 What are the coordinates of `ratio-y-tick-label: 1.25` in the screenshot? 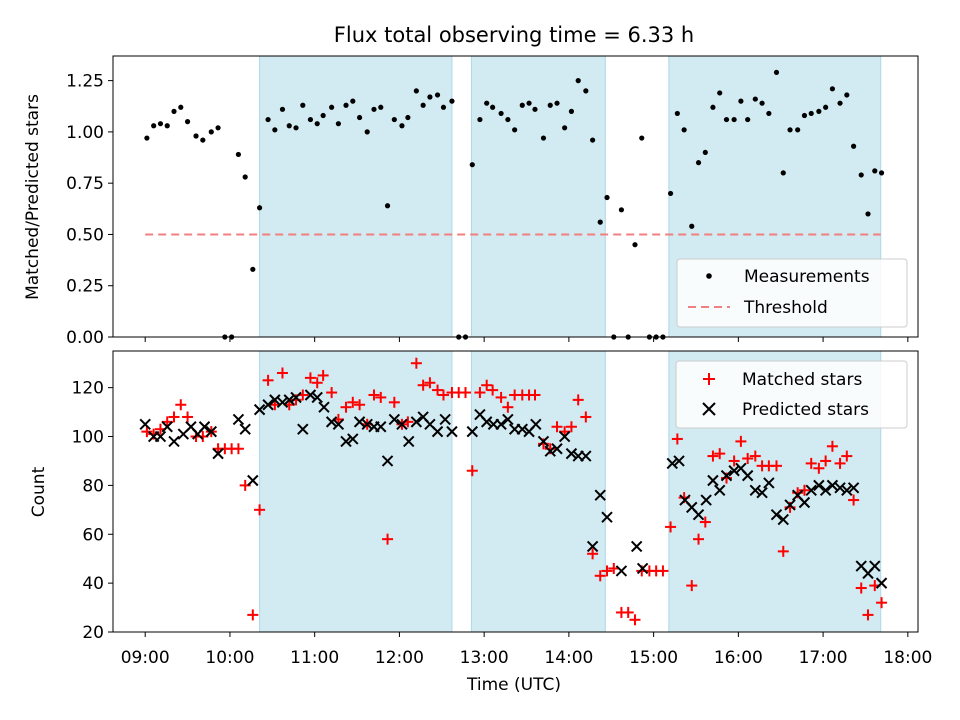 It's located at (85, 82).